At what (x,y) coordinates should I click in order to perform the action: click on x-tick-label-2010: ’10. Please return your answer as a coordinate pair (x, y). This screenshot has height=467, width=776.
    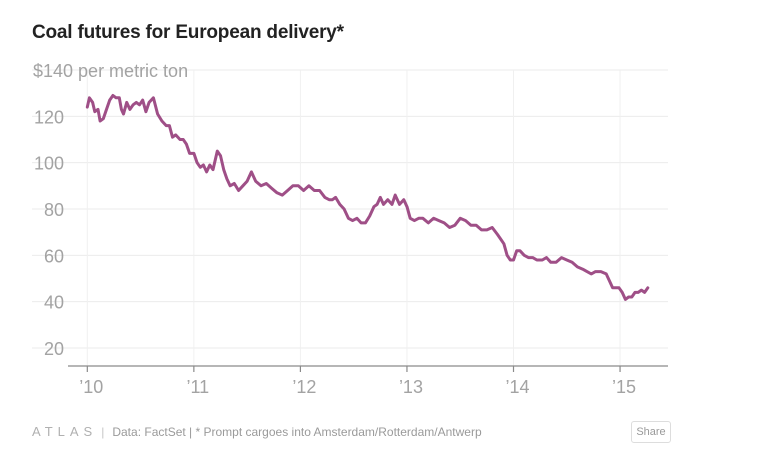
    Looking at the image, I should click on (91, 387).